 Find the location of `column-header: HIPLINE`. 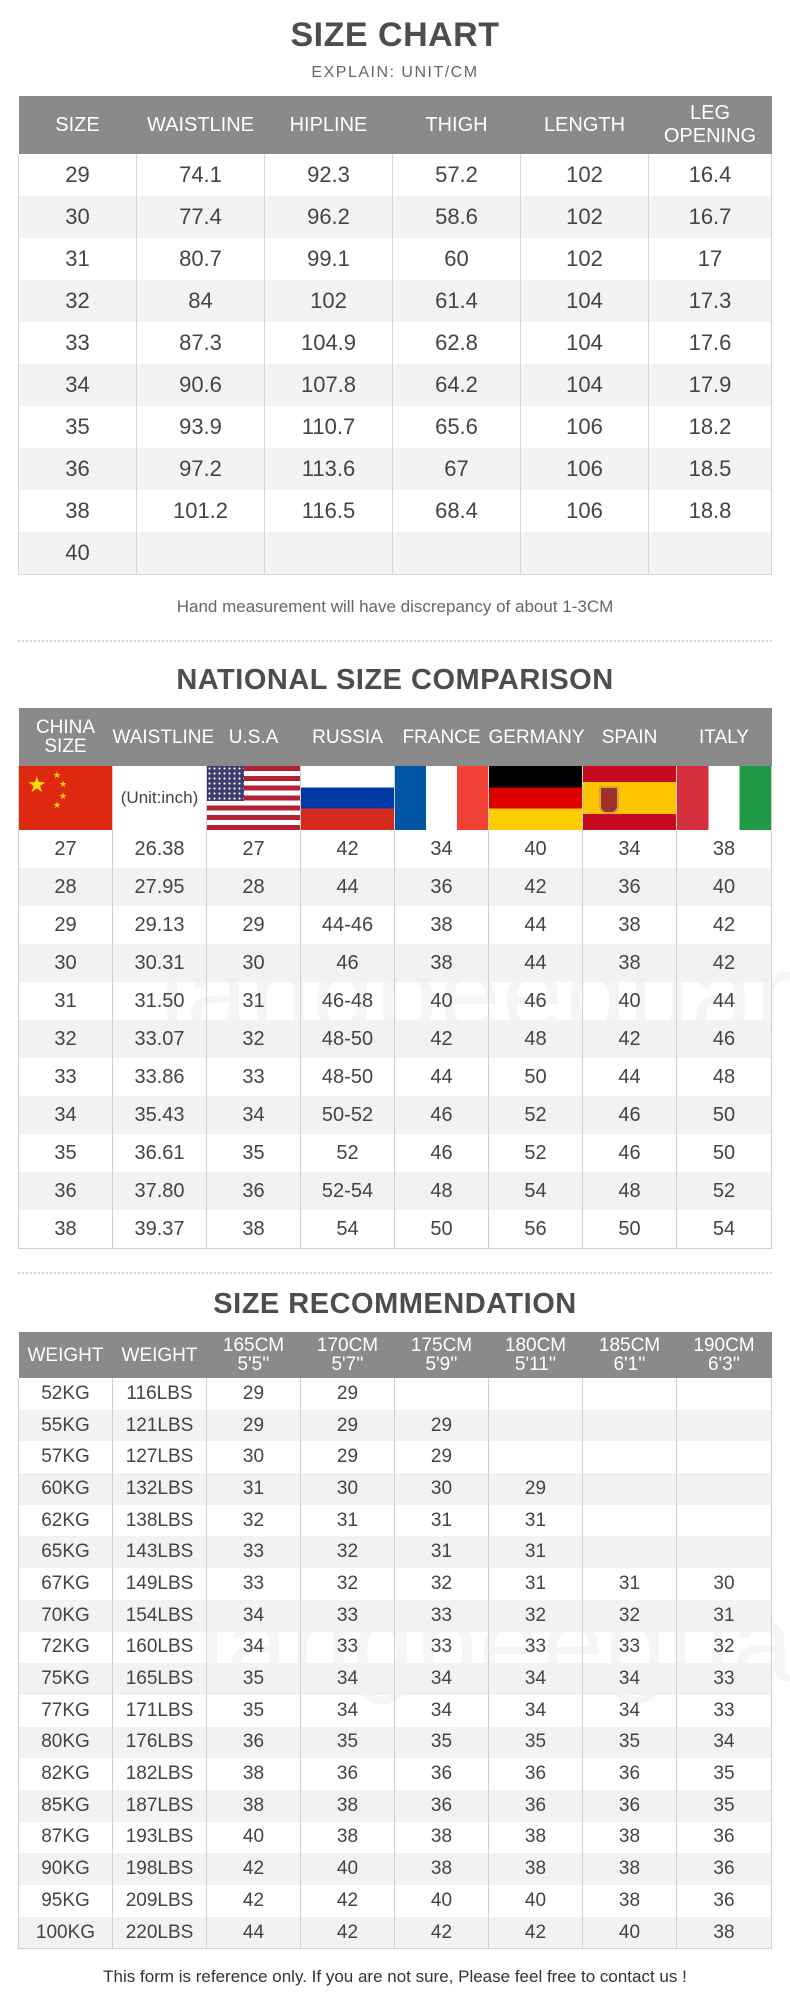

column-header: HIPLINE is located at coordinates (328, 125).